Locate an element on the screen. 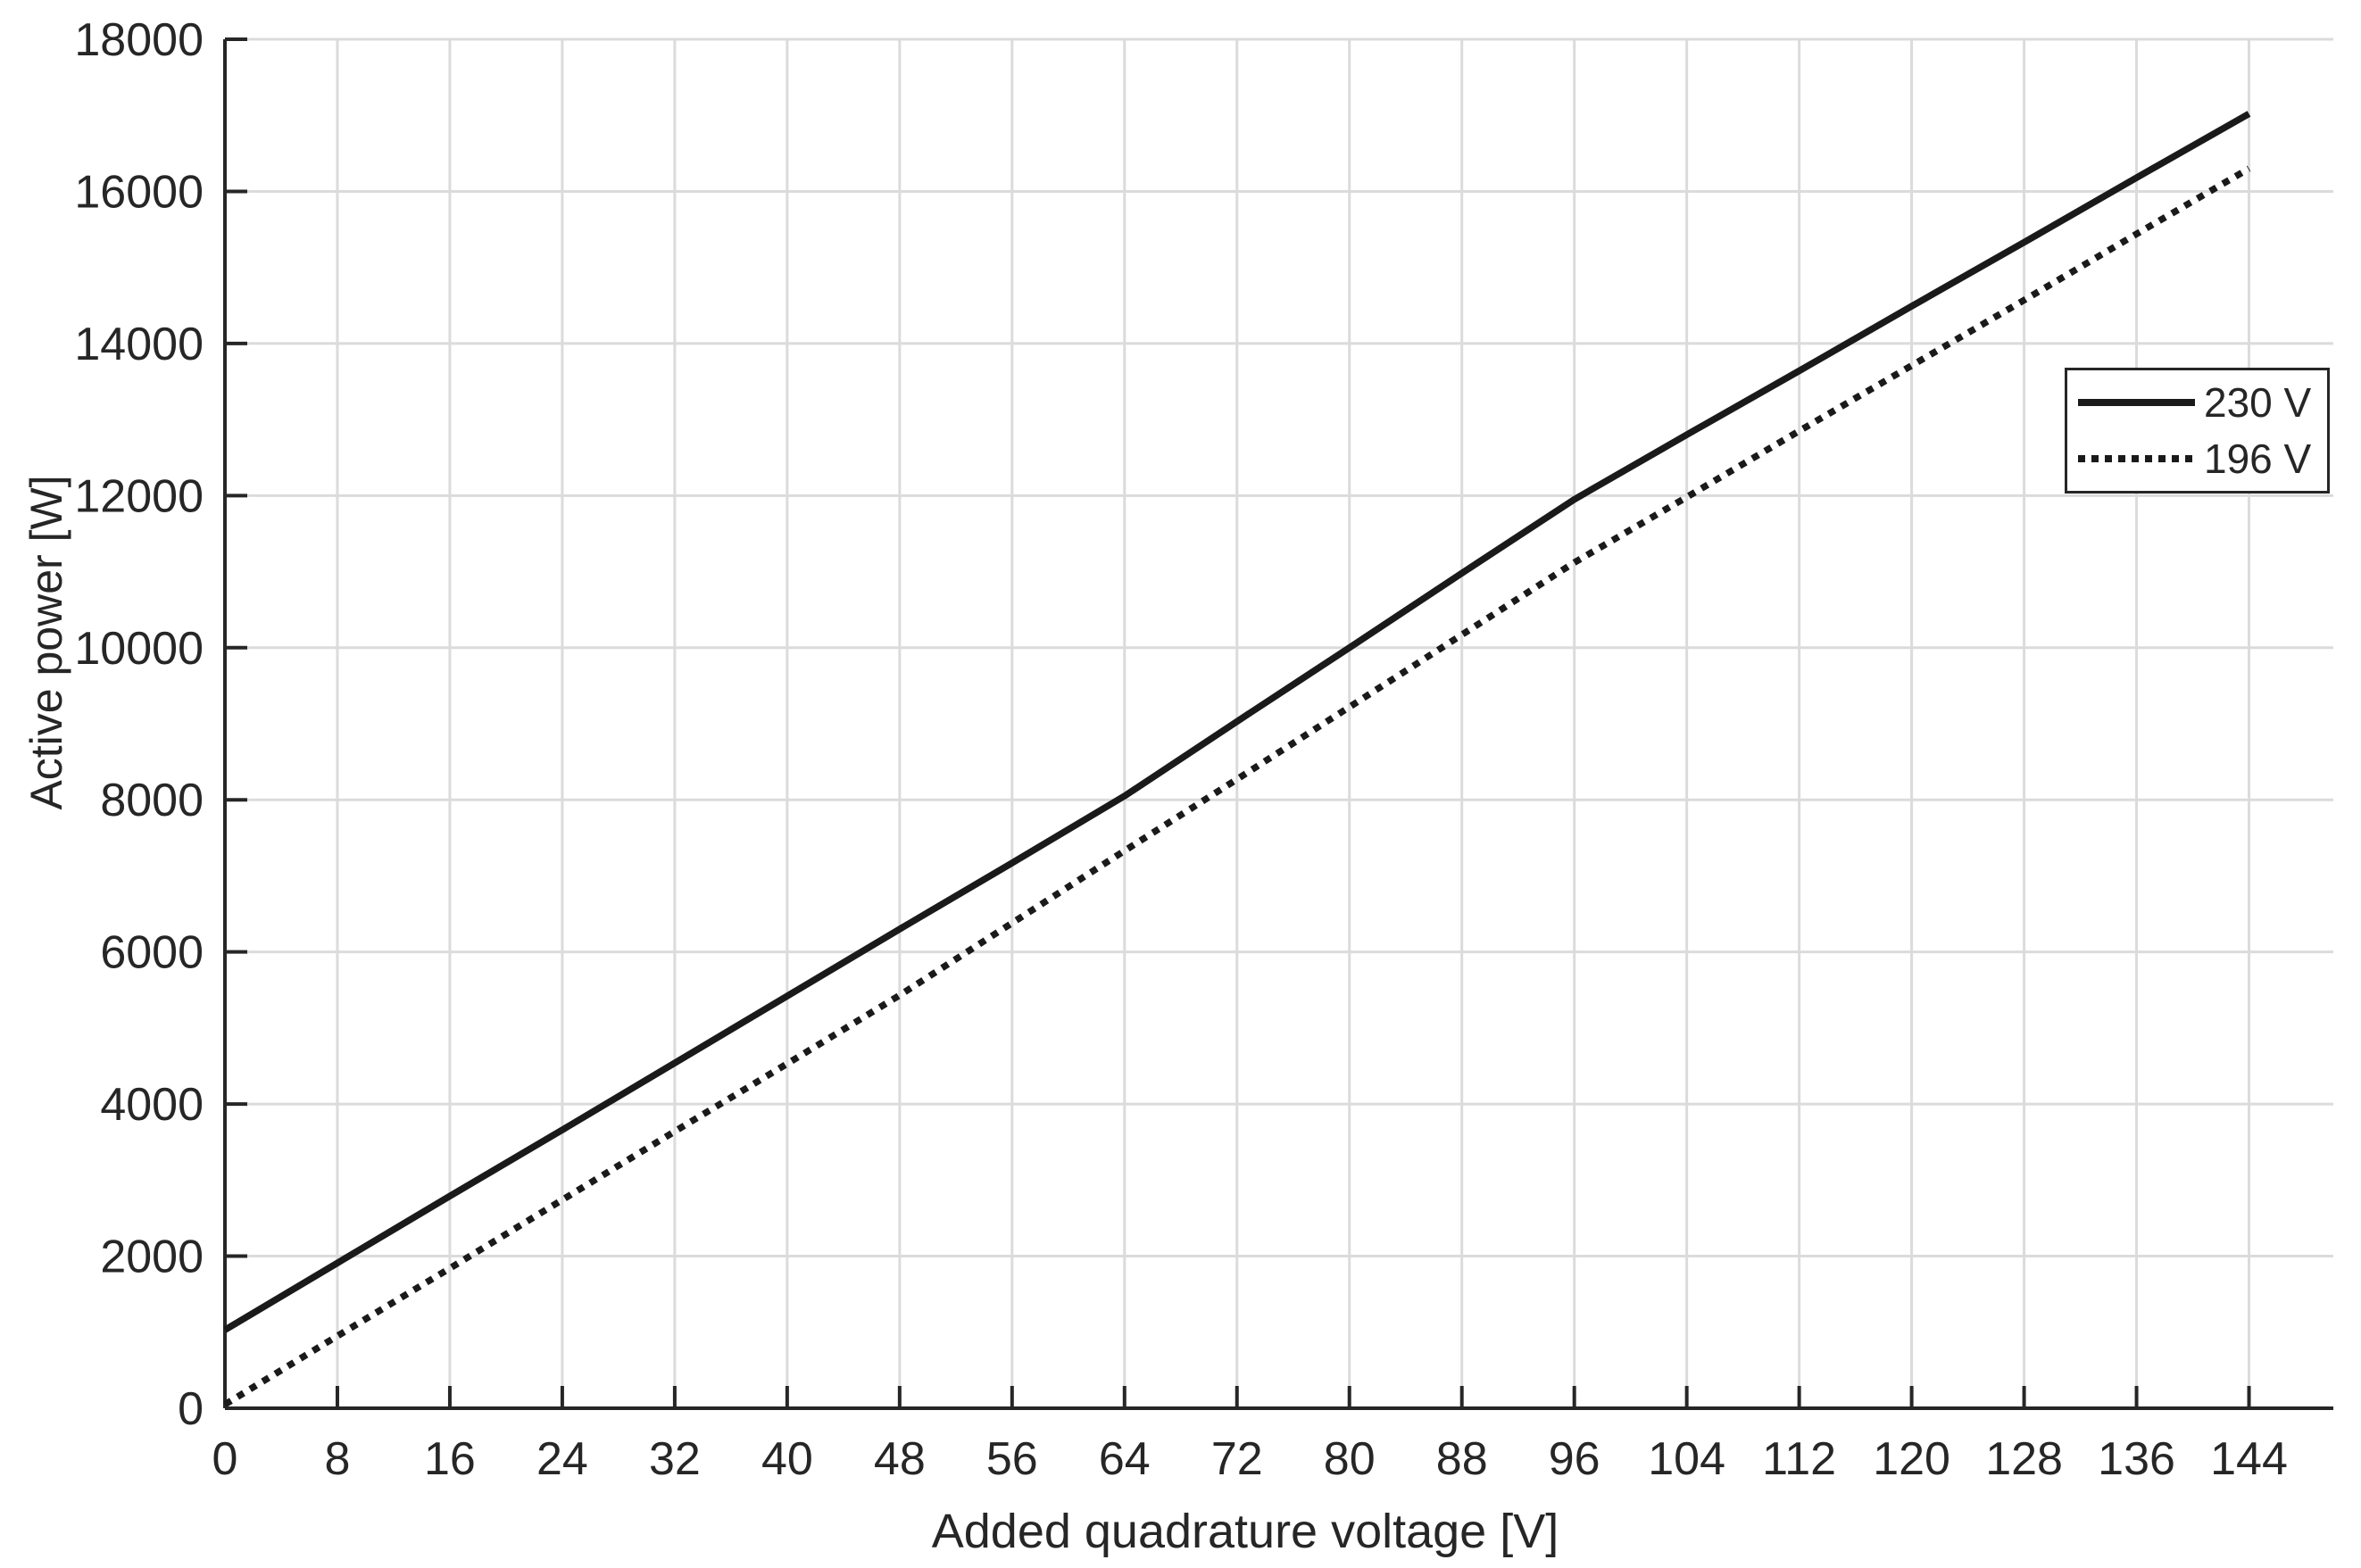 The height and width of the screenshot is (1568, 2361). x-tick-label: 128 is located at coordinates (2024, 1459).